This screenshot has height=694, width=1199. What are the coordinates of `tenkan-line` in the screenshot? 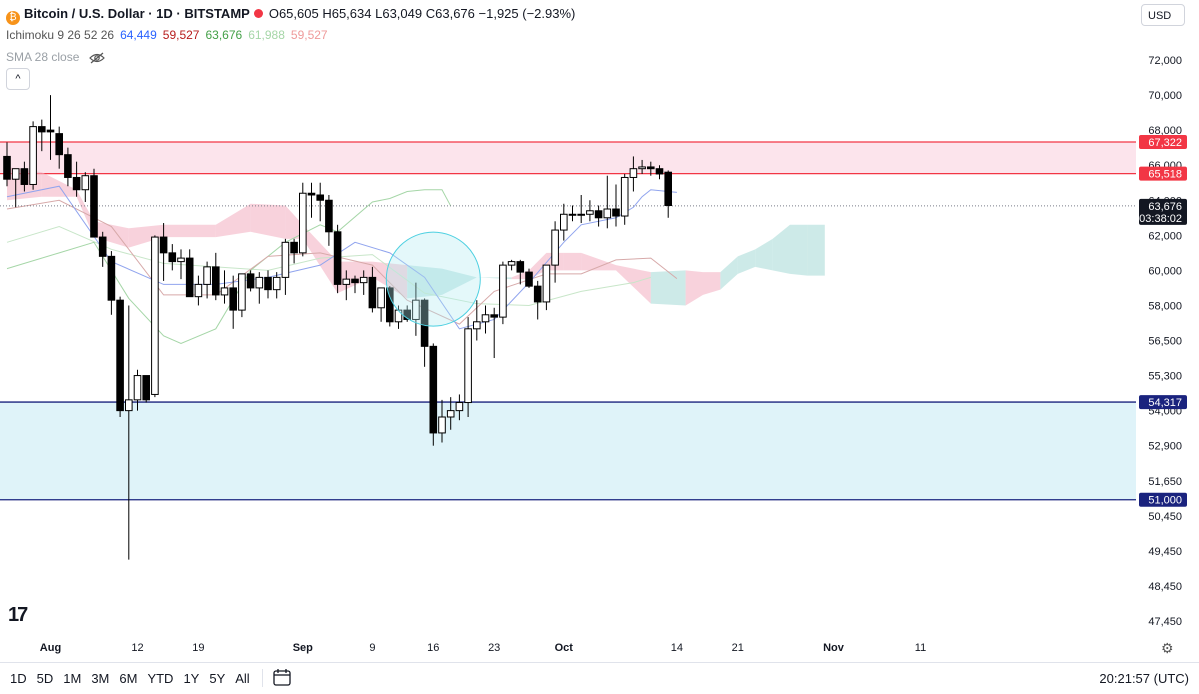 It's located at (341, 257).